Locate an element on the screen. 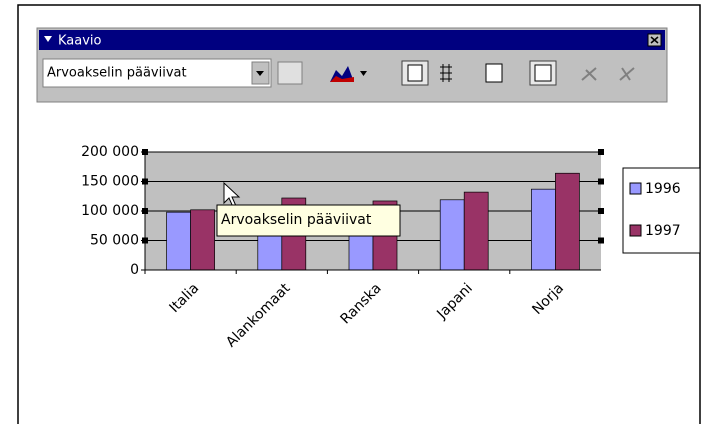 The image size is (704, 424). dropdown-text: Arvoakselin pääviivat is located at coordinates (117, 73).